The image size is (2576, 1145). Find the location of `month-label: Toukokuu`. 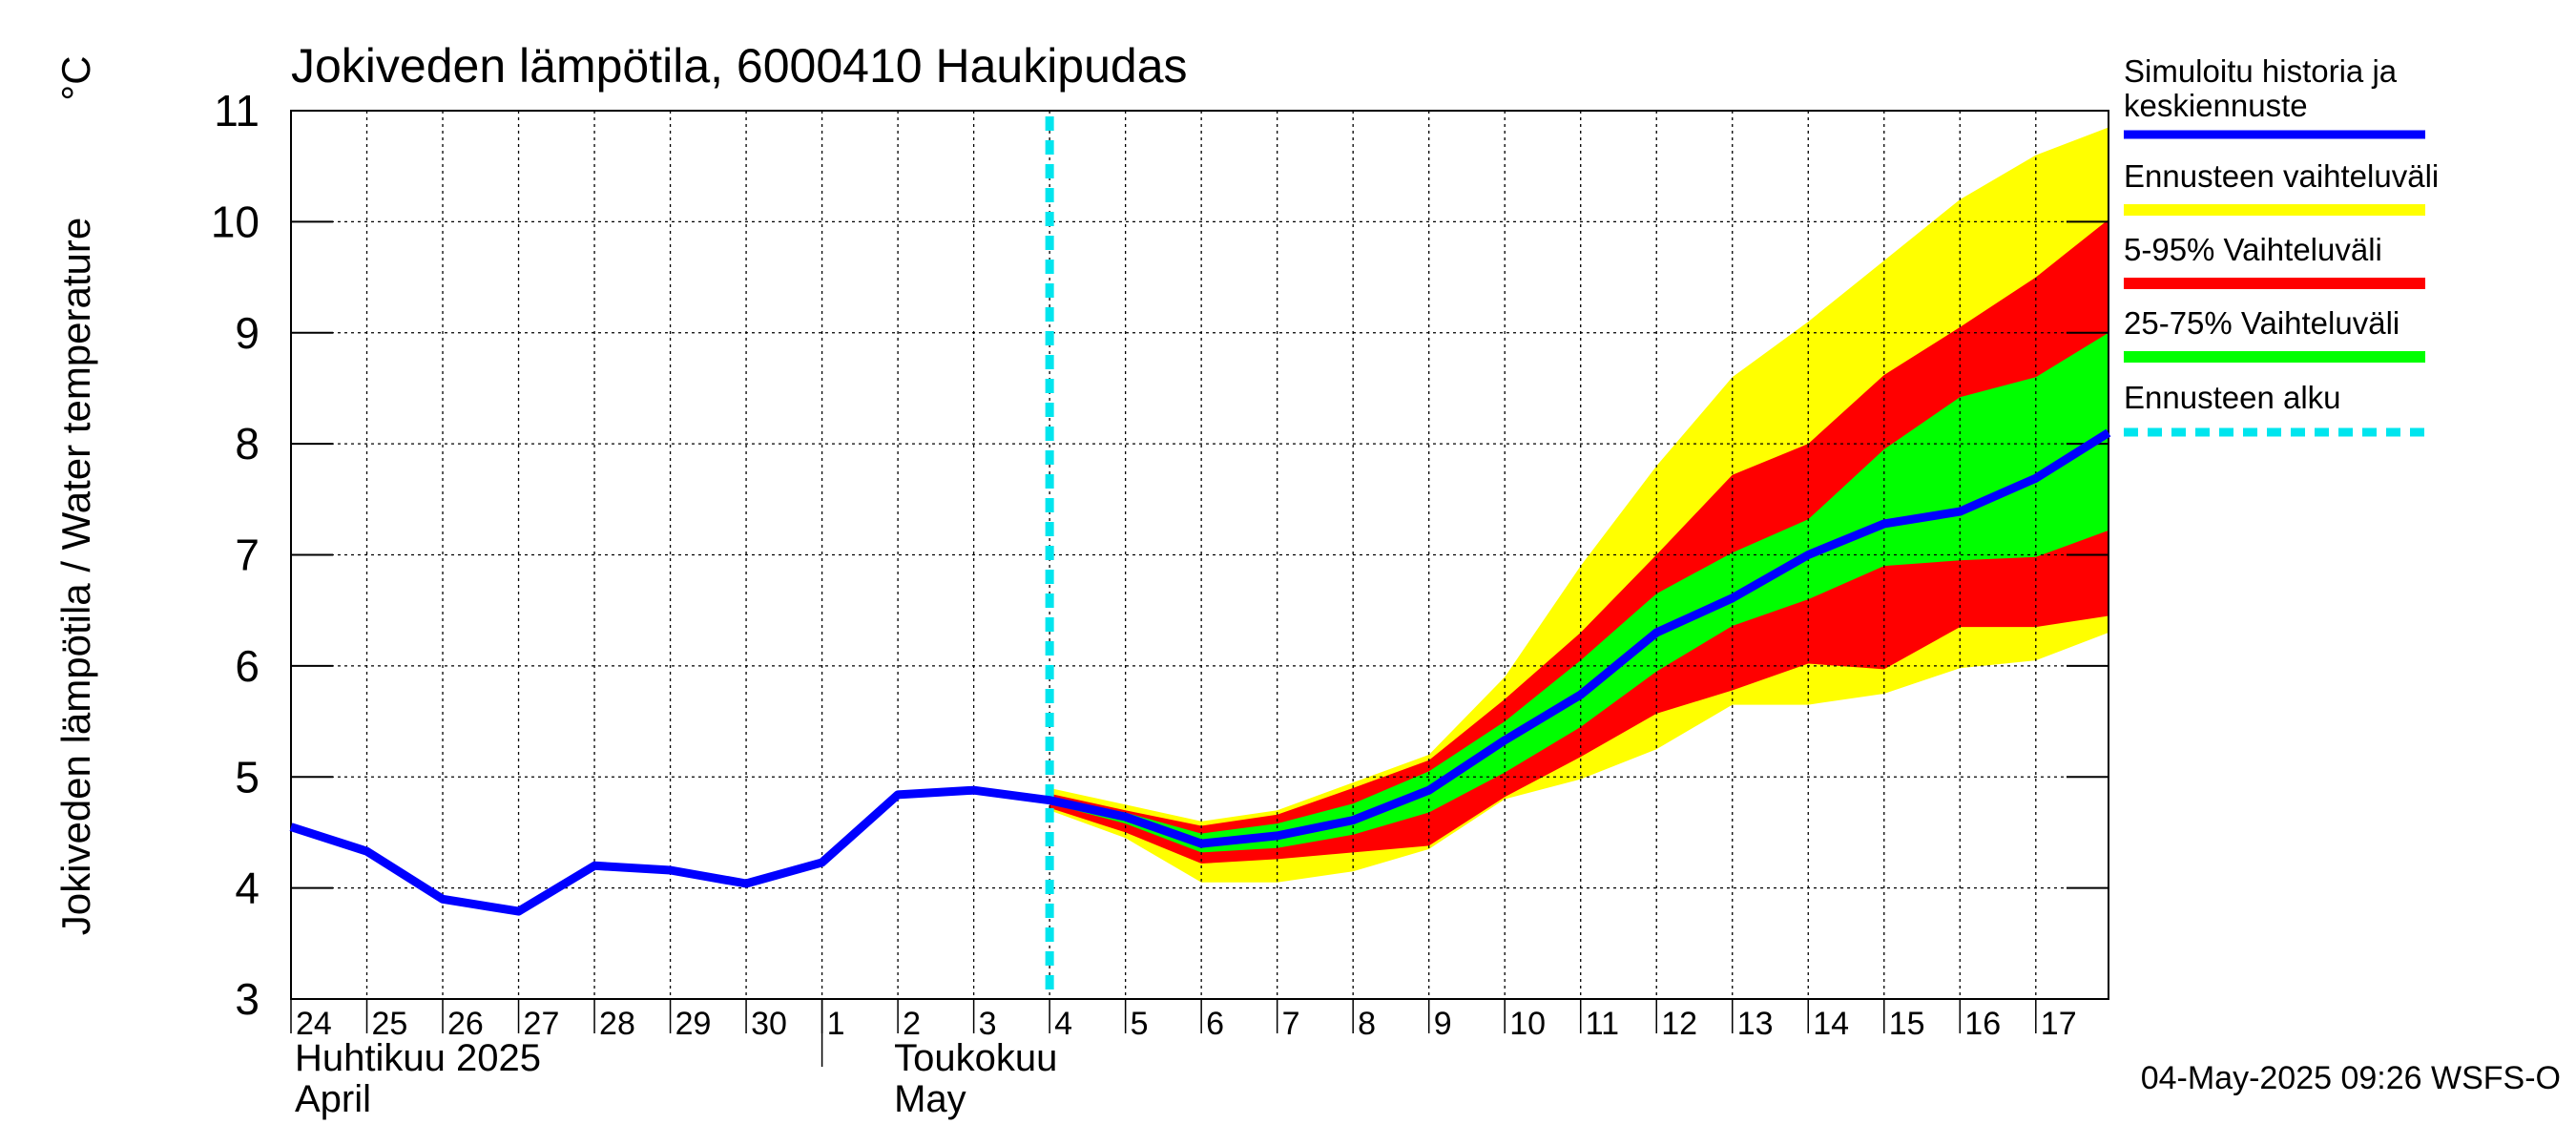

month-label: Toukokuu is located at coordinates (975, 1058).